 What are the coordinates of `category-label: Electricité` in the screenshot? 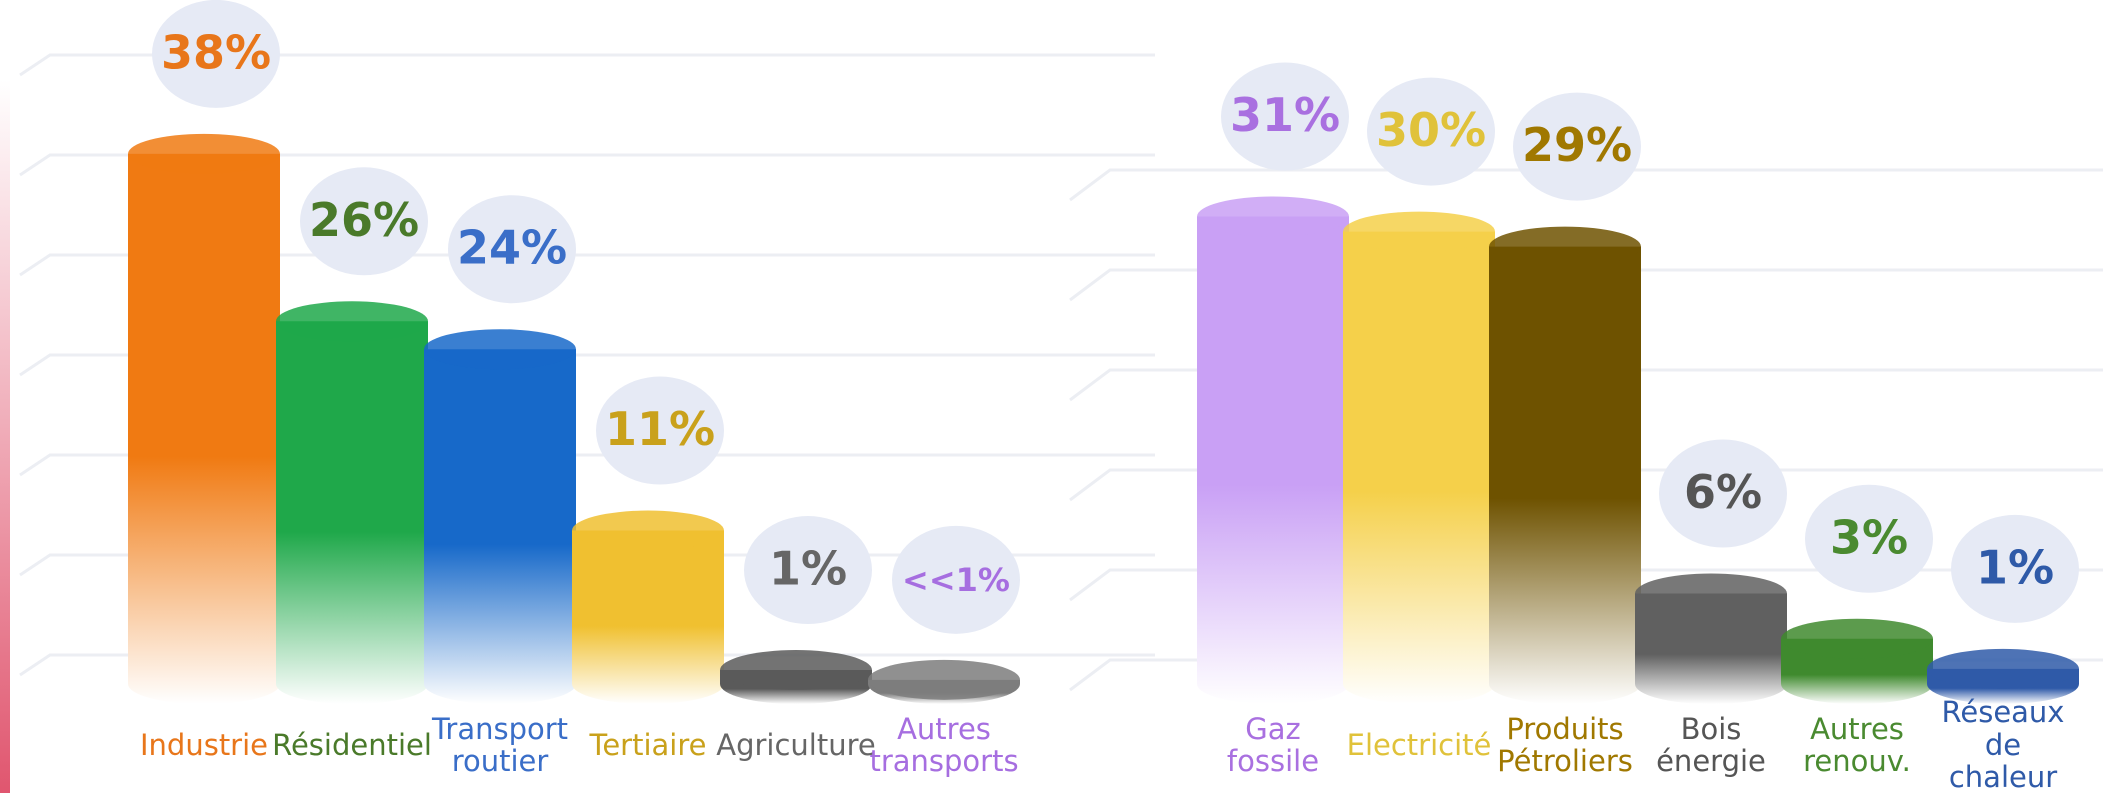 It's located at (1419, 744).